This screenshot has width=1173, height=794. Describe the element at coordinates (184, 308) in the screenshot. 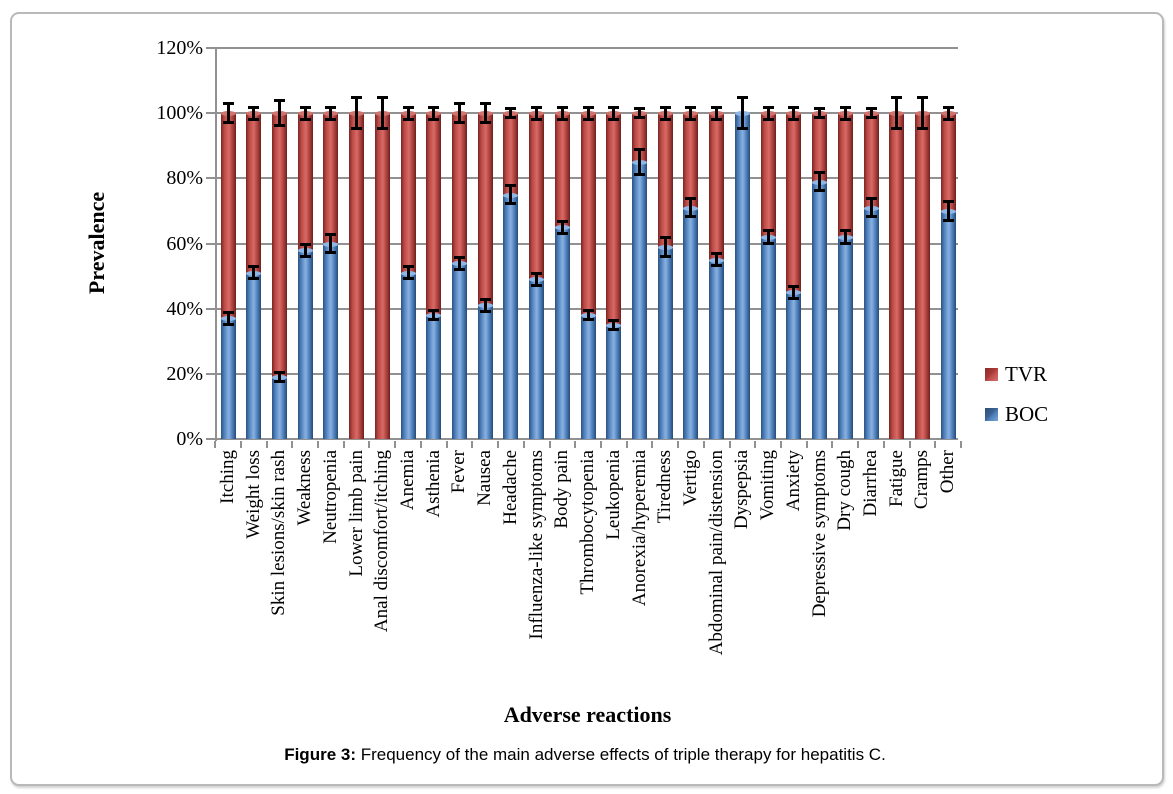

I see `y-tick-label: 40%` at that location.